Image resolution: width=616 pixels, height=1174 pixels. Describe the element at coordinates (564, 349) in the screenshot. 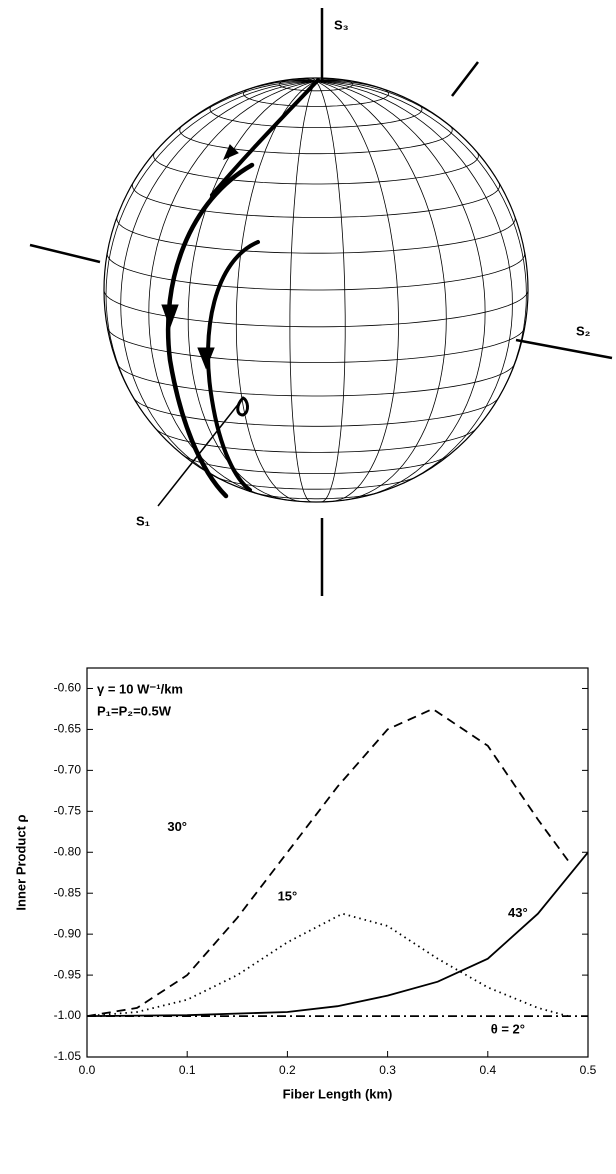

I see `s2-axis` at that location.